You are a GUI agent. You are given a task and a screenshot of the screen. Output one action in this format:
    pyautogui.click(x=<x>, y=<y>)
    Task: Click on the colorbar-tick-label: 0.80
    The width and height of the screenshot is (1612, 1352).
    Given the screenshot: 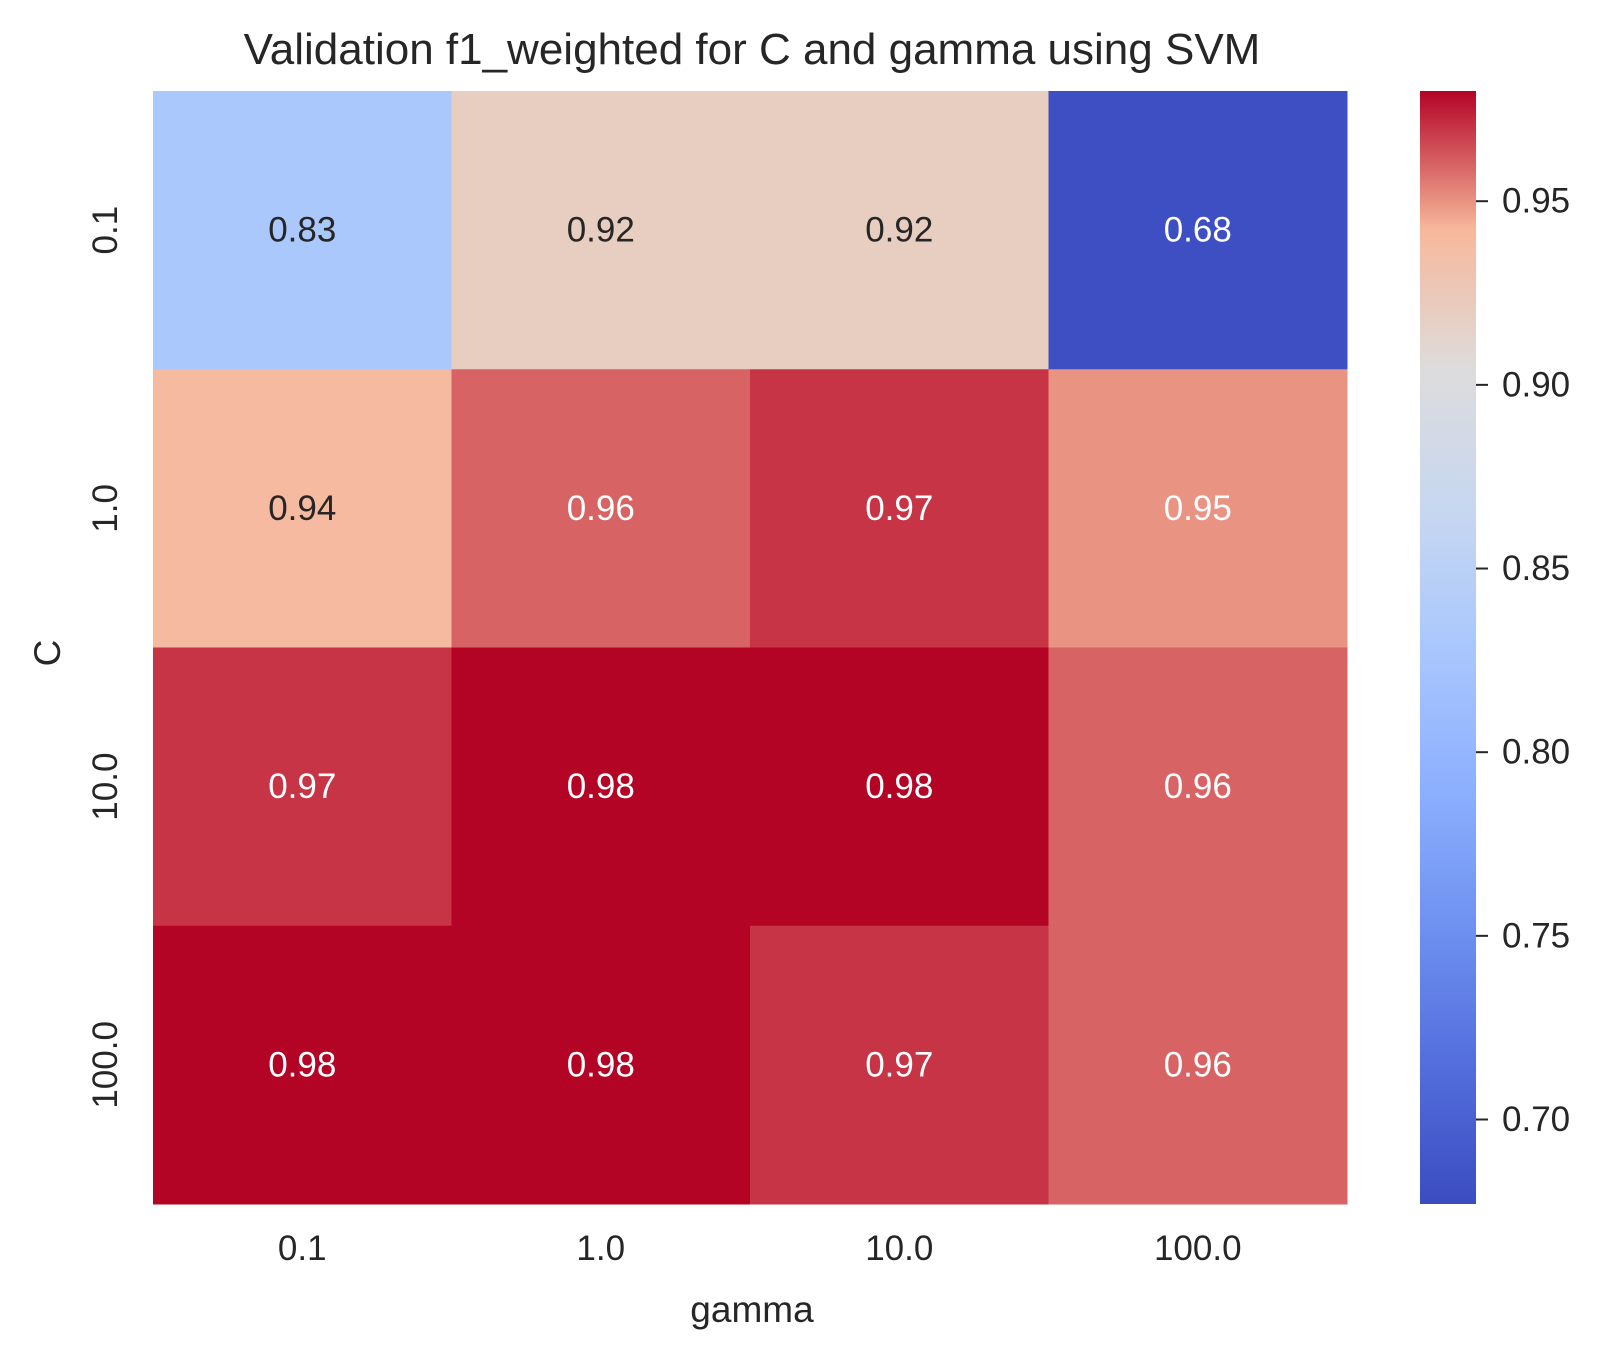 What is the action you would take?
    pyautogui.click(x=1536, y=752)
    